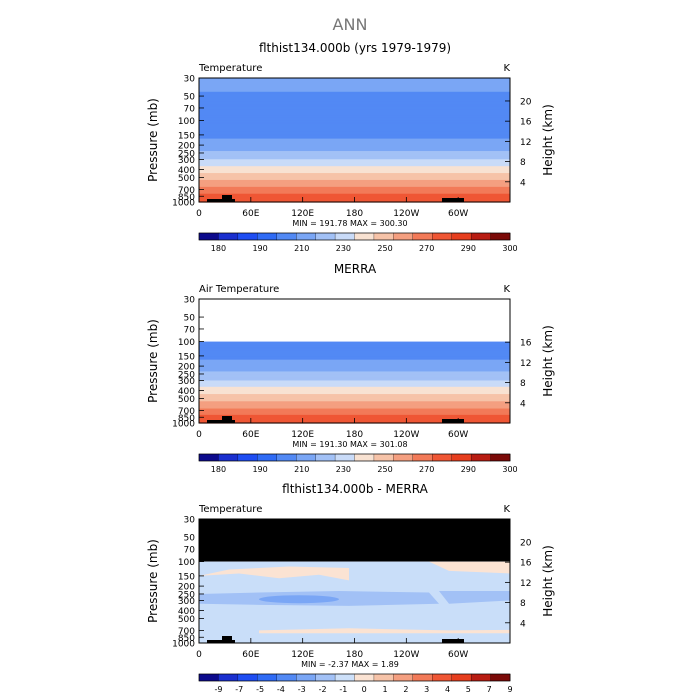 The height and width of the screenshot is (700, 700). Describe the element at coordinates (354, 435) in the screenshot. I see `x-tick-label: 180` at that location.